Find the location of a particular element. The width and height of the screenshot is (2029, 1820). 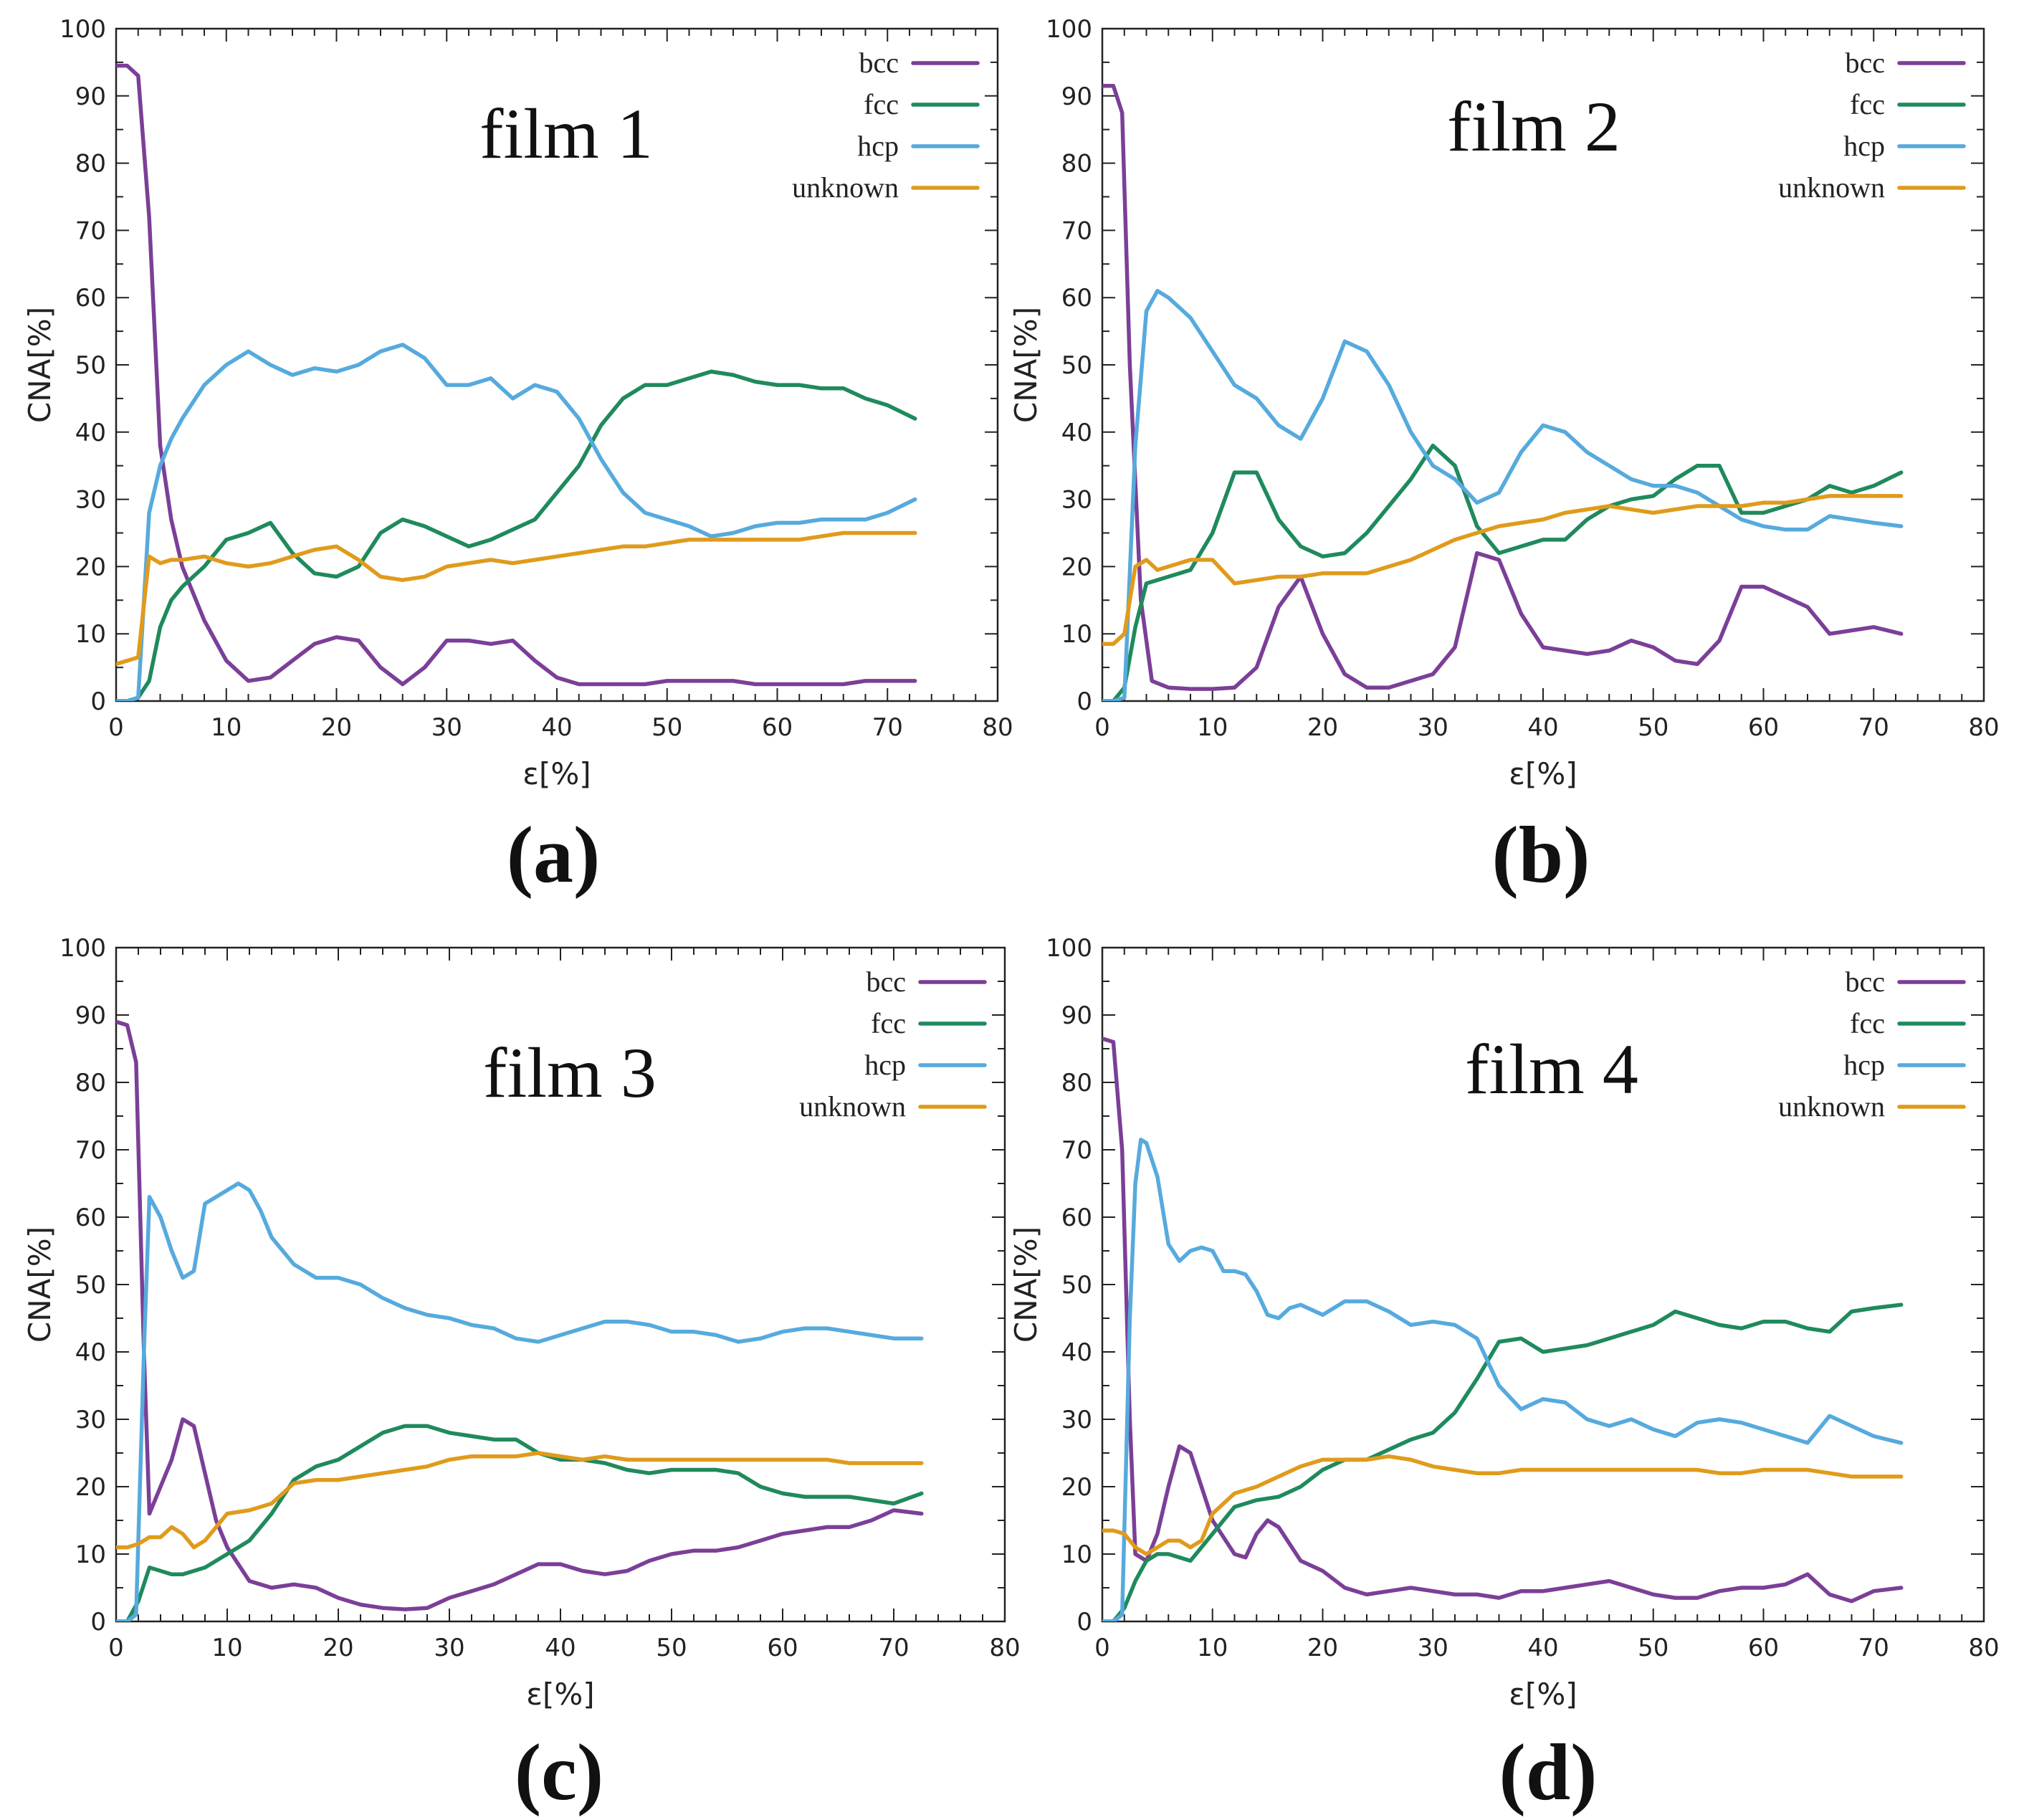

panel-label: (c) is located at coordinates (559, 1772).